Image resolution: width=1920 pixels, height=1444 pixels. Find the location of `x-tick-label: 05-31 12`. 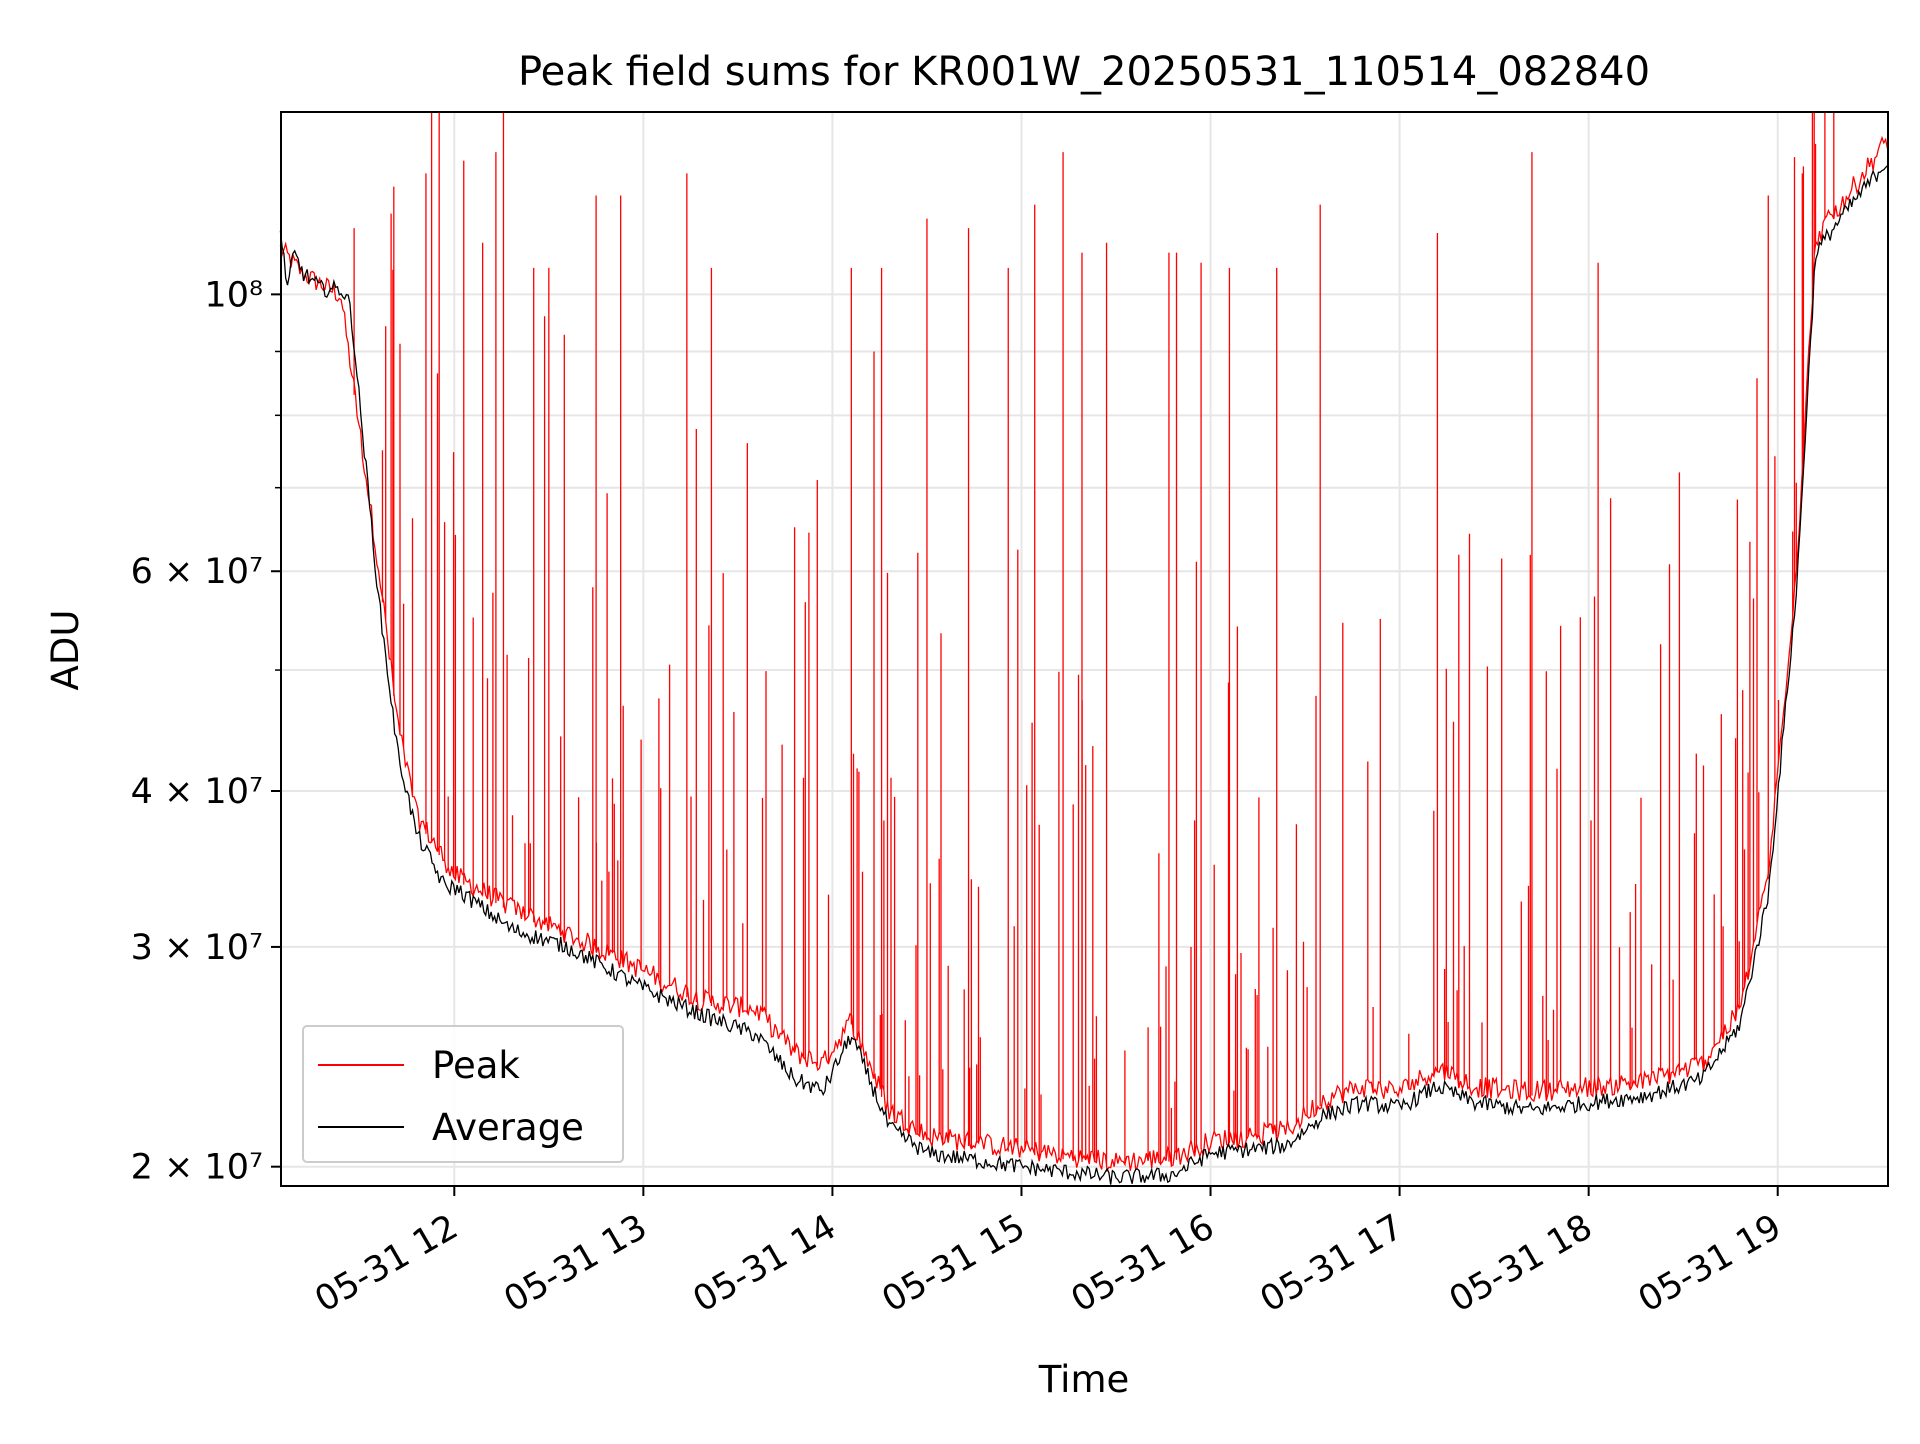

x-tick-label: 05-31 12 is located at coordinates (387, 1263).